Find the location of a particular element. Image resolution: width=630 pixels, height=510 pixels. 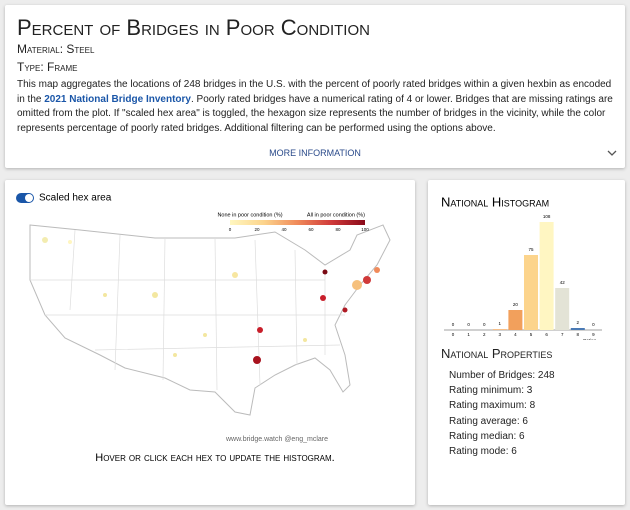

x-tick-label: 7 is located at coordinates (562, 334).